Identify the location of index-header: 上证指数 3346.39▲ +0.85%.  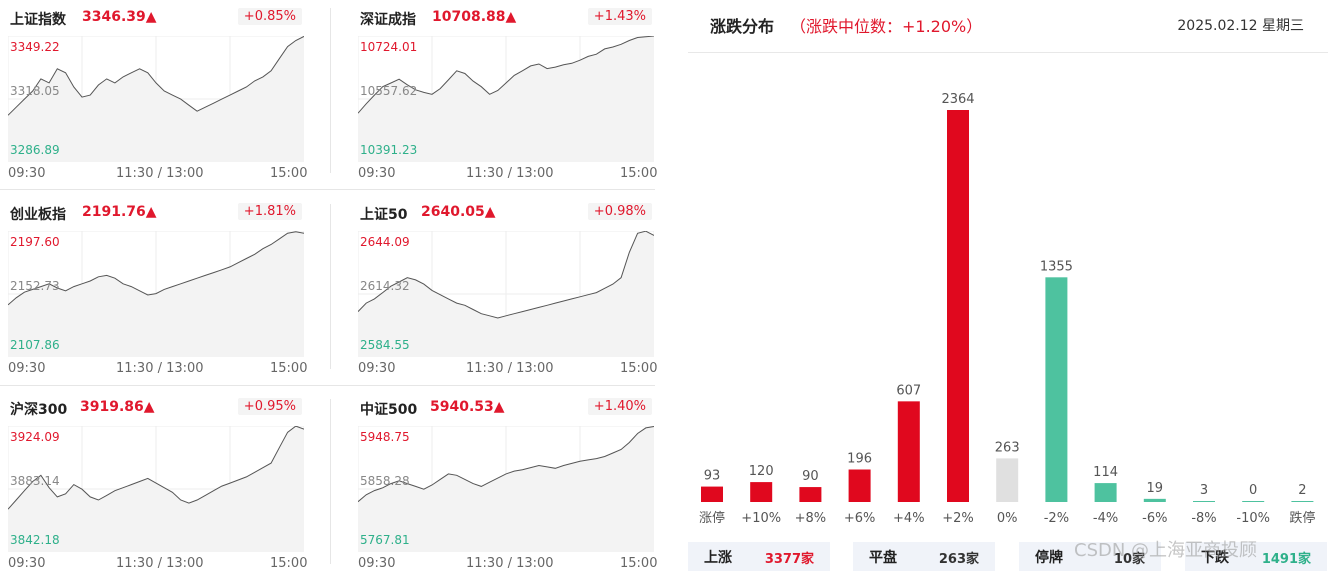
(152, 18).